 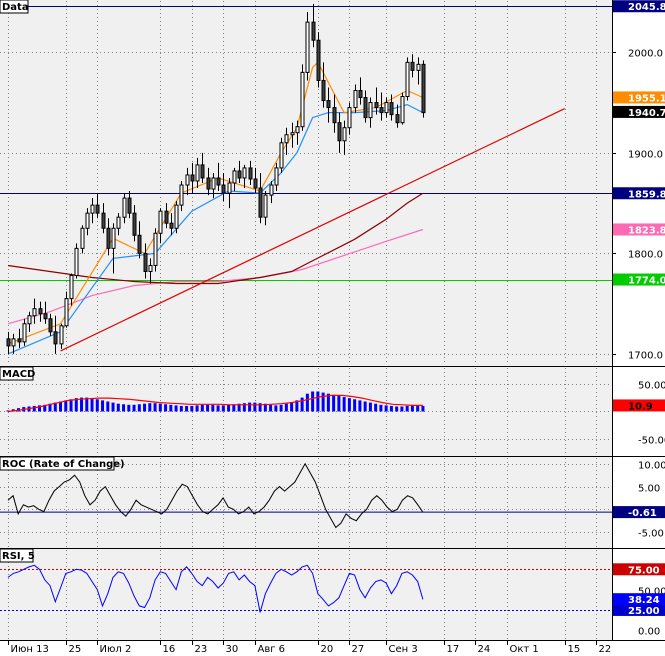 I want to click on x-tick-label: 16, so click(x=169, y=649).